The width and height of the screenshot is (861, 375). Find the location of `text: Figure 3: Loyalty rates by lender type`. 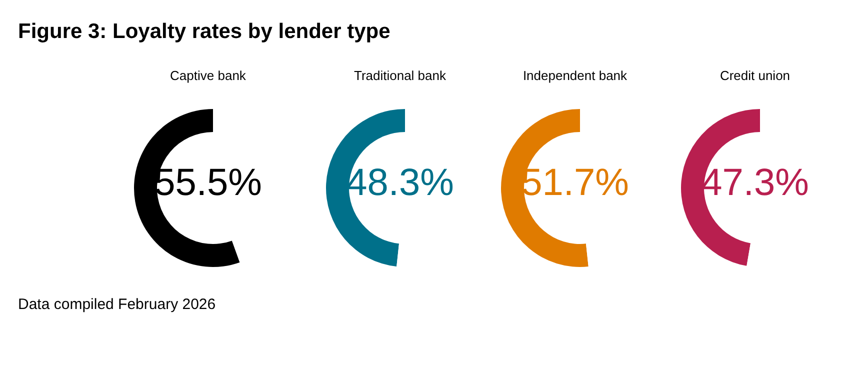

text: Figure 3: Loyalty rates by lender type is located at coordinates (204, 32).